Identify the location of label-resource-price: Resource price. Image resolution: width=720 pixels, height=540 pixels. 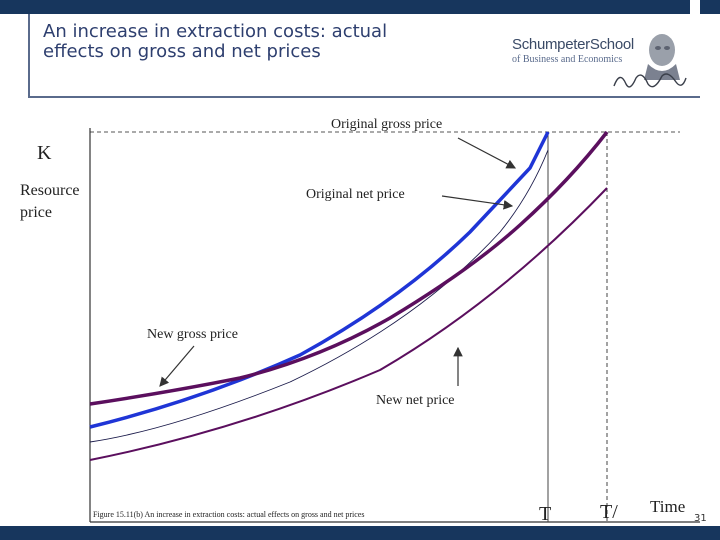
(50, 201).